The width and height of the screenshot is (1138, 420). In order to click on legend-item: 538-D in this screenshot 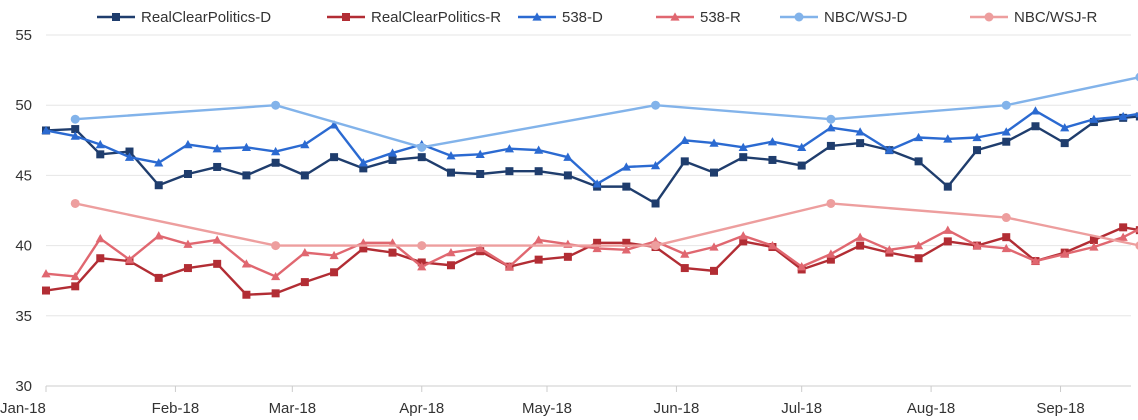, I will do `click(560, 17)`.